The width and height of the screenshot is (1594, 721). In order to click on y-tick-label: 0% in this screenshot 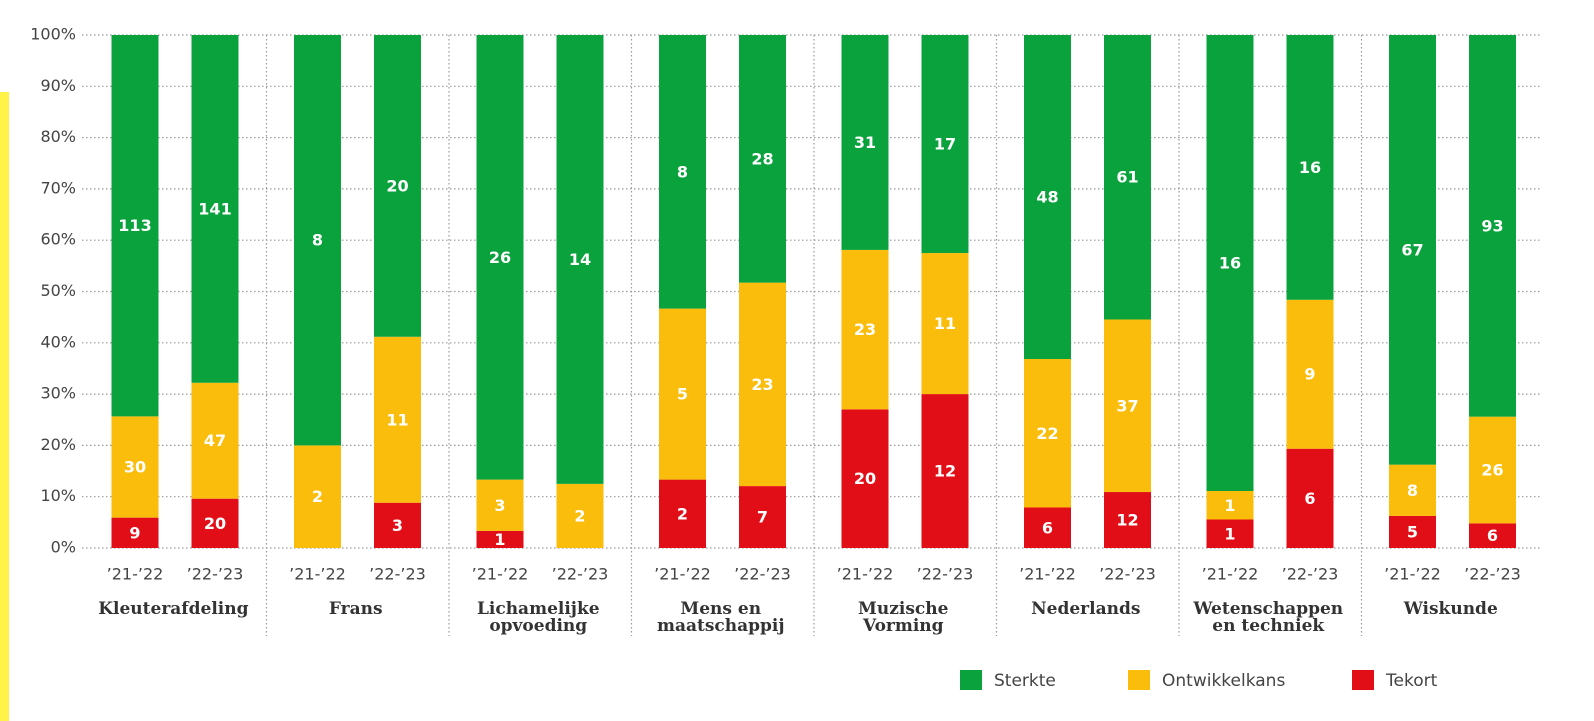, I will do `click(63, 547)`.